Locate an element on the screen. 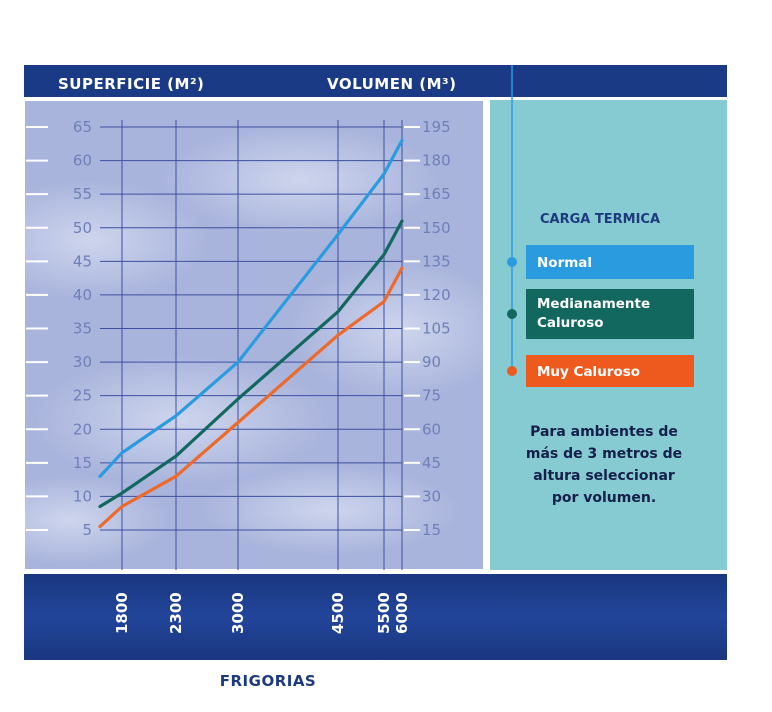 The image size is (772, 712). y-left-tick-label: 65 is located at coordinates (82, 127).